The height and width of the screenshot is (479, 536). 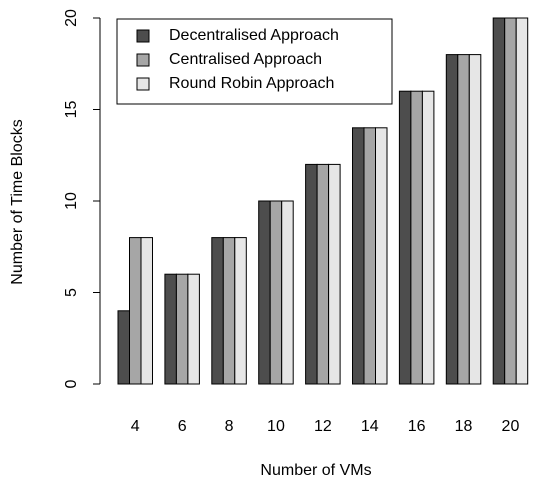 I want to click on x-axis: 4 6 8 10 12 14 16 18 20, so click(x=325, y=426).